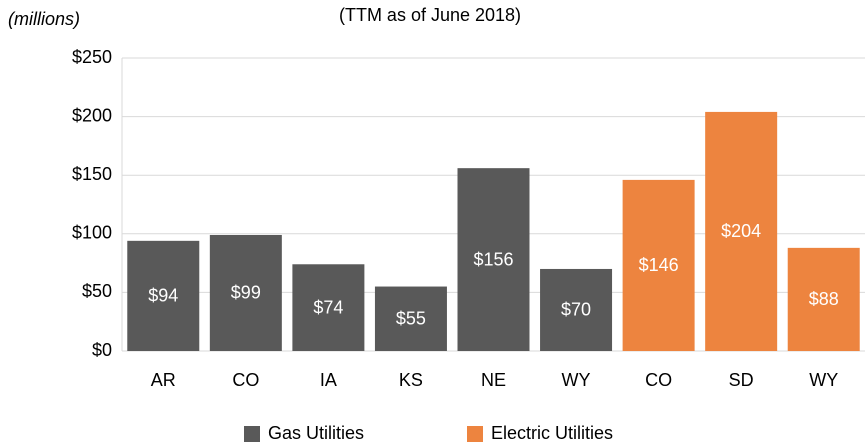  I want to click on x-tick-label: AR, so click(163, 380).